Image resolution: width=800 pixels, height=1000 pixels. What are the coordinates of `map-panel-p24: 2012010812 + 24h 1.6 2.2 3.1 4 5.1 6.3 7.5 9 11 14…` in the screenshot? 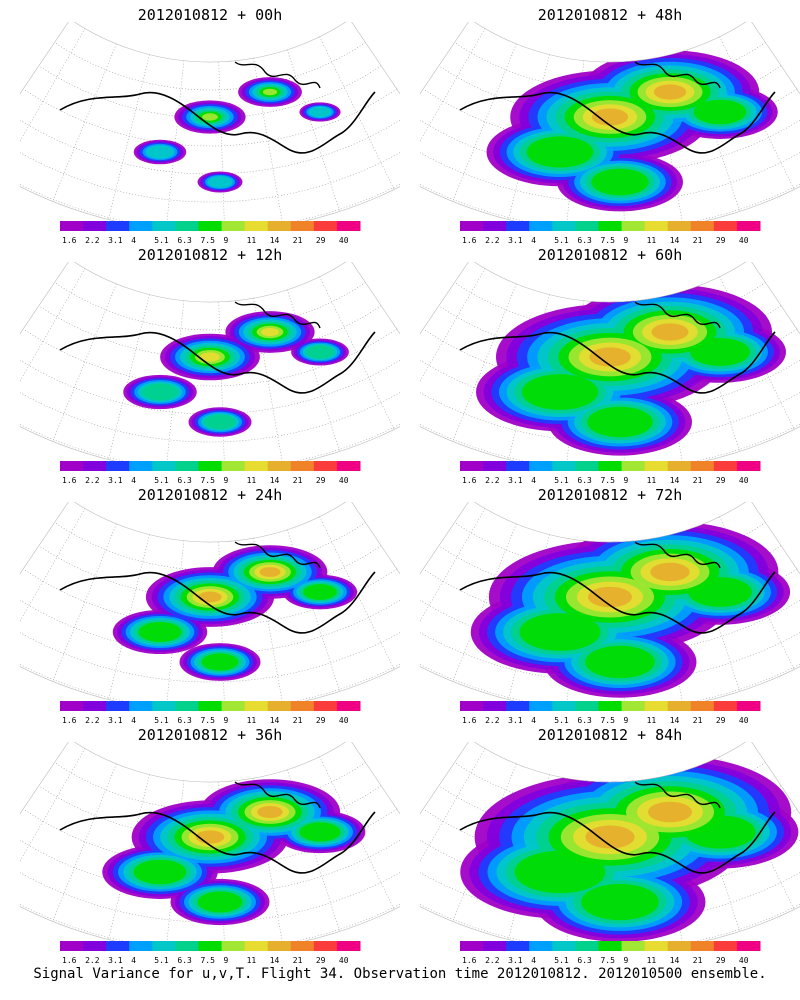 It's located at (210, 605).